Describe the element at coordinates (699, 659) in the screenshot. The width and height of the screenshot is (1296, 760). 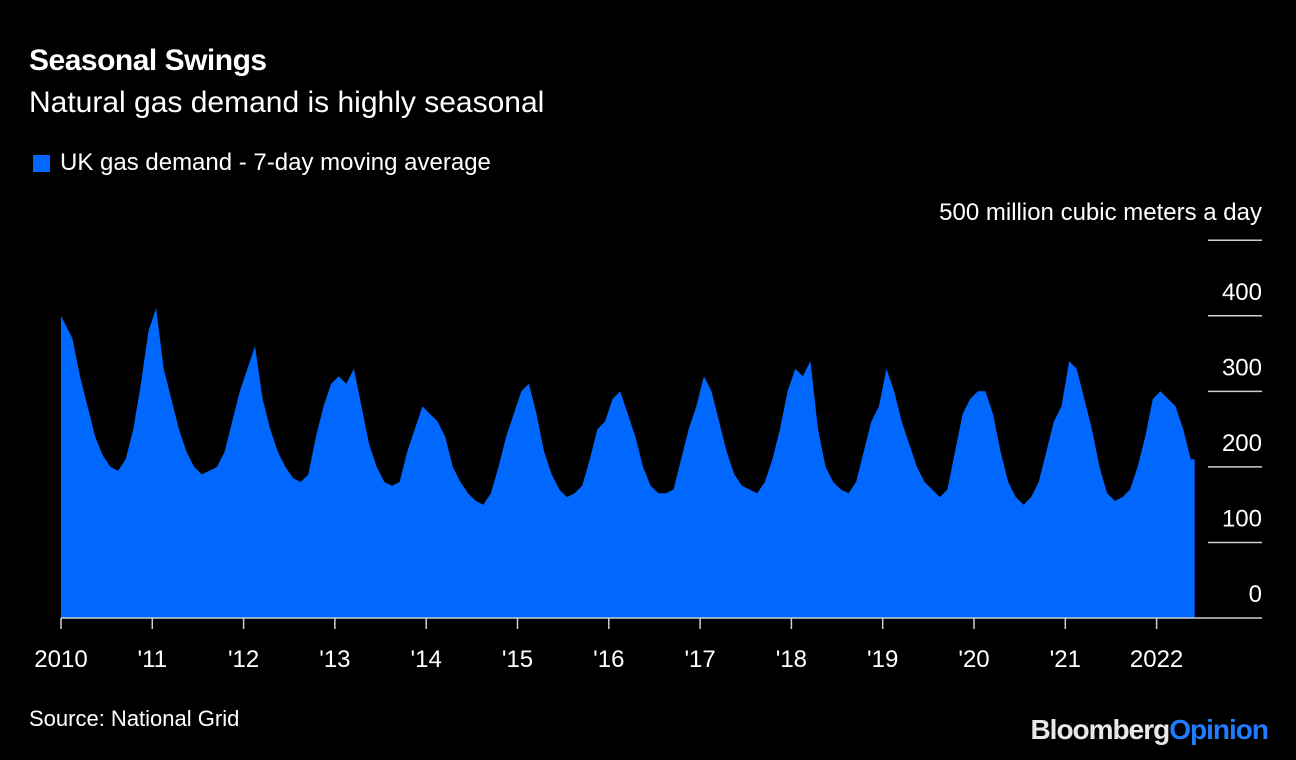
I see `x-tick-label: '17` at that location.